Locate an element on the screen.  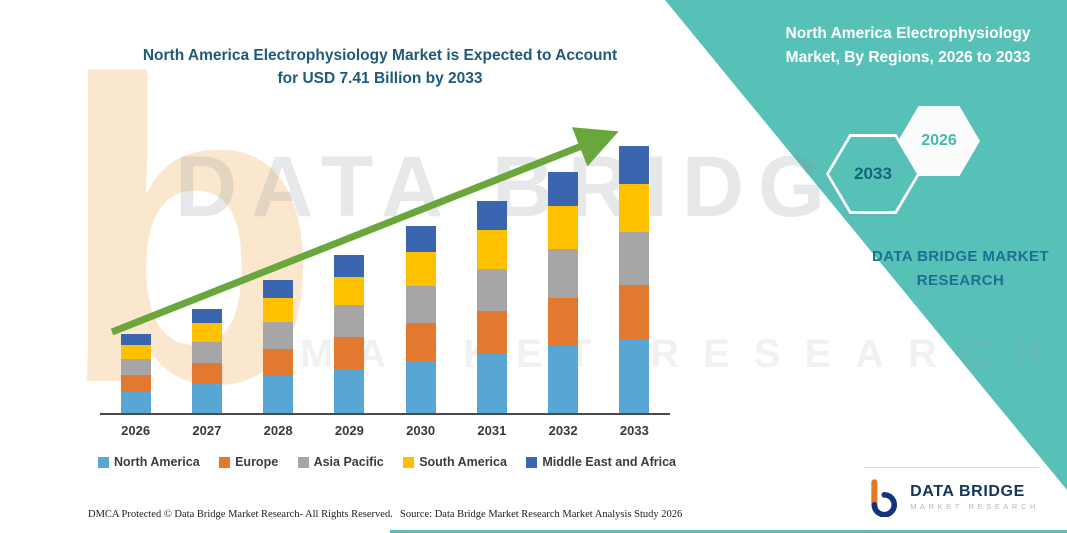
logo-divider is located at coordinates (951, 467).